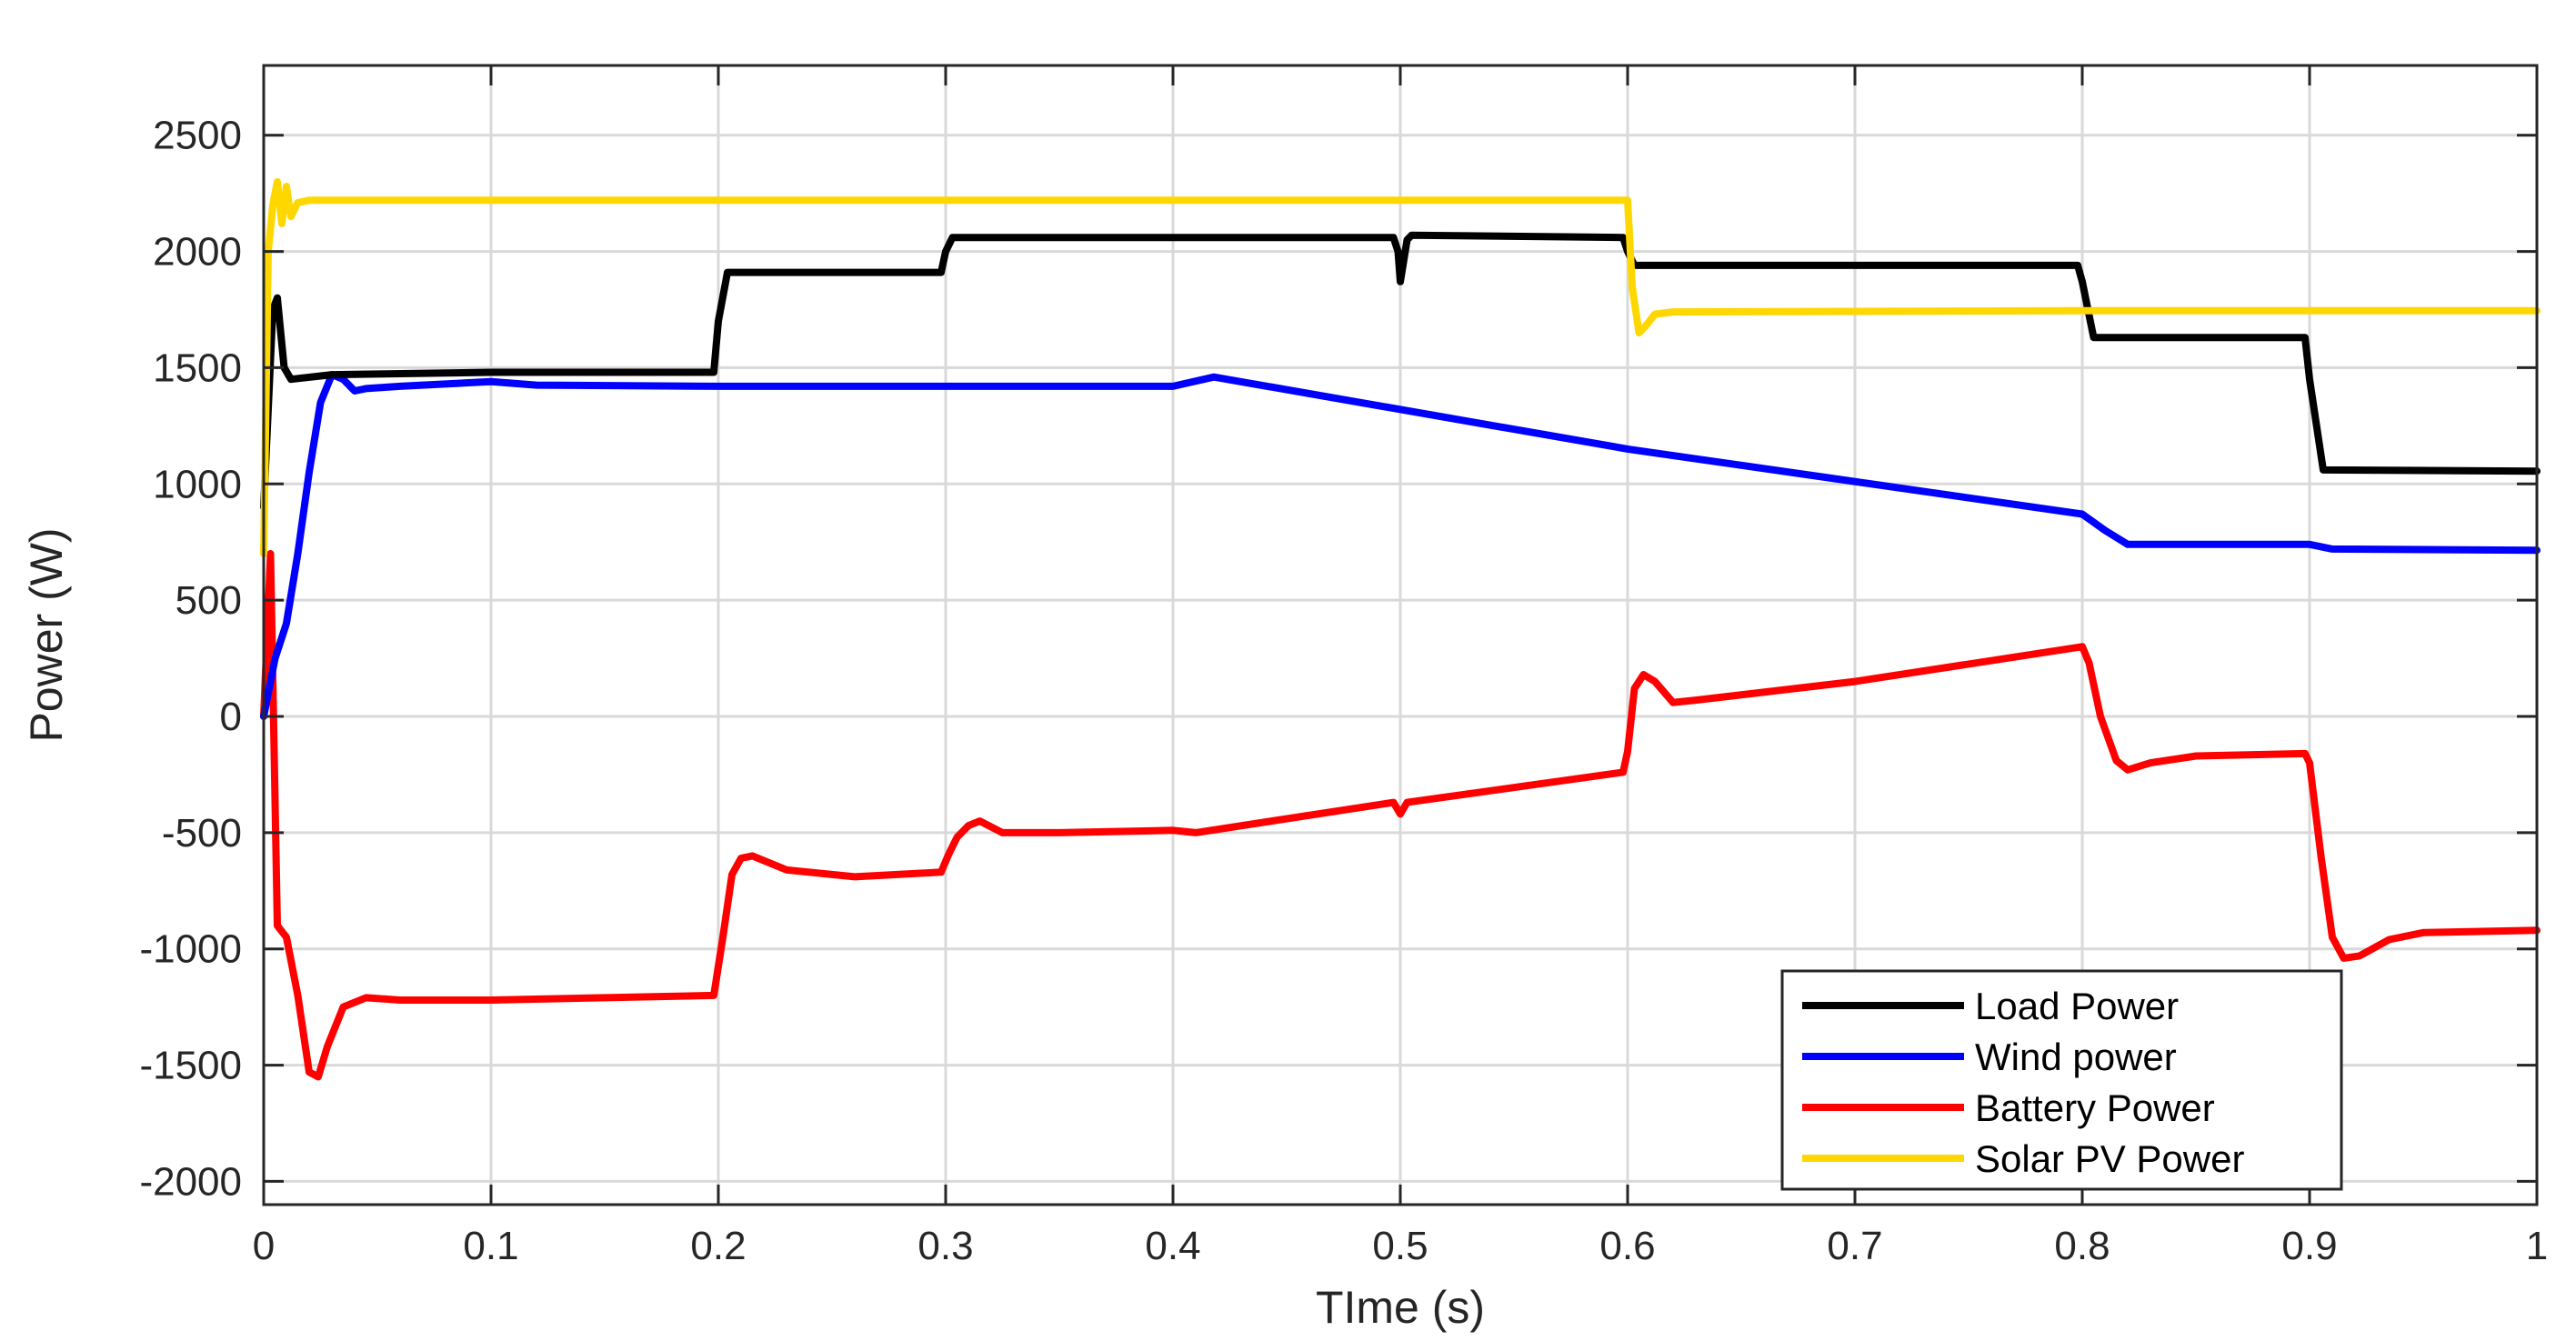  I want to click on y-tick-label: -500, so click(202, 834).